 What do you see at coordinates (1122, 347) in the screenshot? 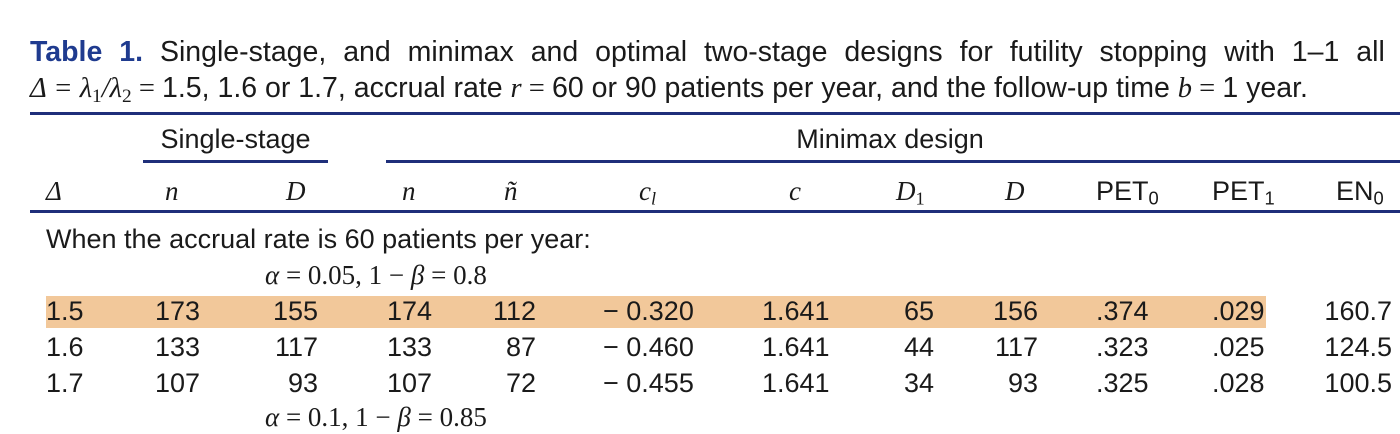
I see `cell-pet0: .323` at bounding box center [1122, 347].